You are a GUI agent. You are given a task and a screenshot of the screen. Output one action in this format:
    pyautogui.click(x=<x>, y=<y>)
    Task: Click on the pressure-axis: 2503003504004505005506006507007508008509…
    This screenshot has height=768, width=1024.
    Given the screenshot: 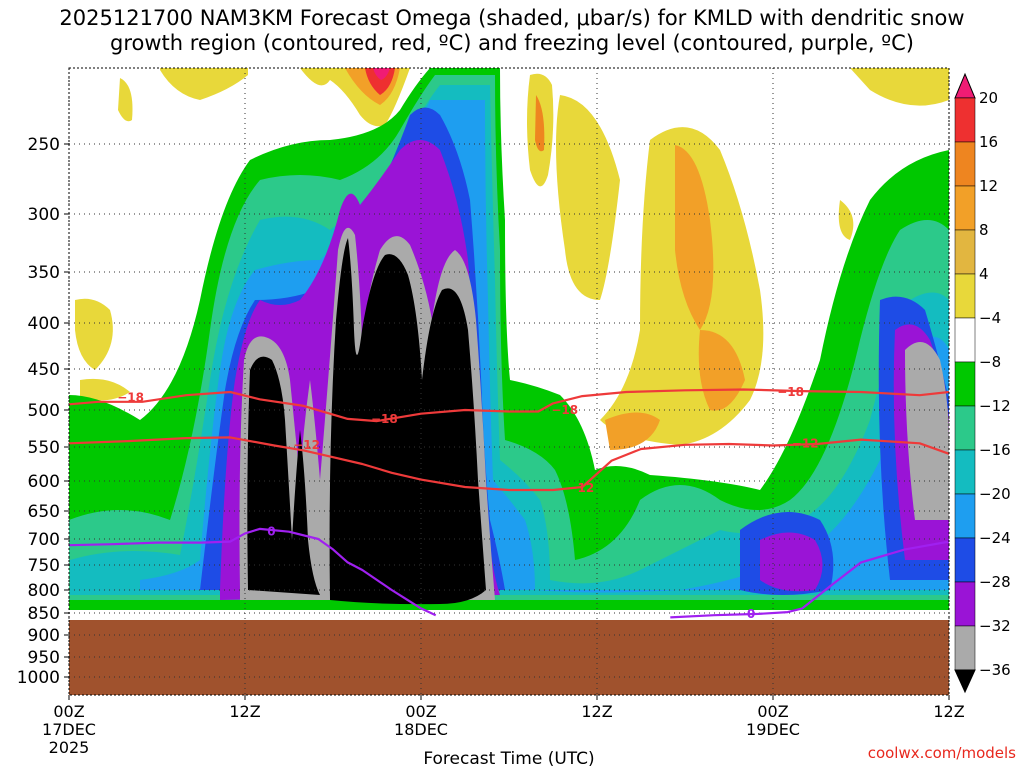 What is the action you would take?
    pyautogui.click(x=43, y=411)
    